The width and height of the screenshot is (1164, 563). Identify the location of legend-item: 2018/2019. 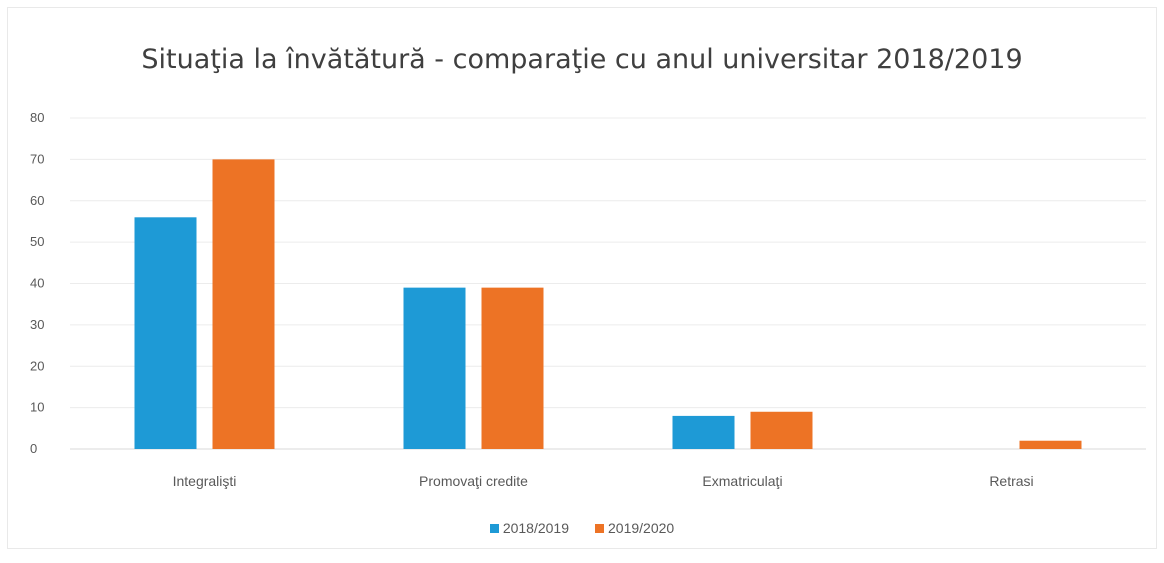
(529, 528).